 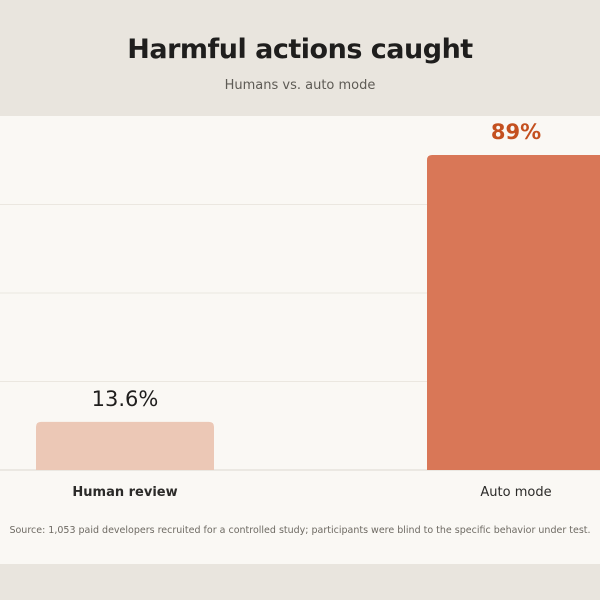 I want to click on chart-subtitle: Humans vs. auto mode, so click(x=300, y=85).